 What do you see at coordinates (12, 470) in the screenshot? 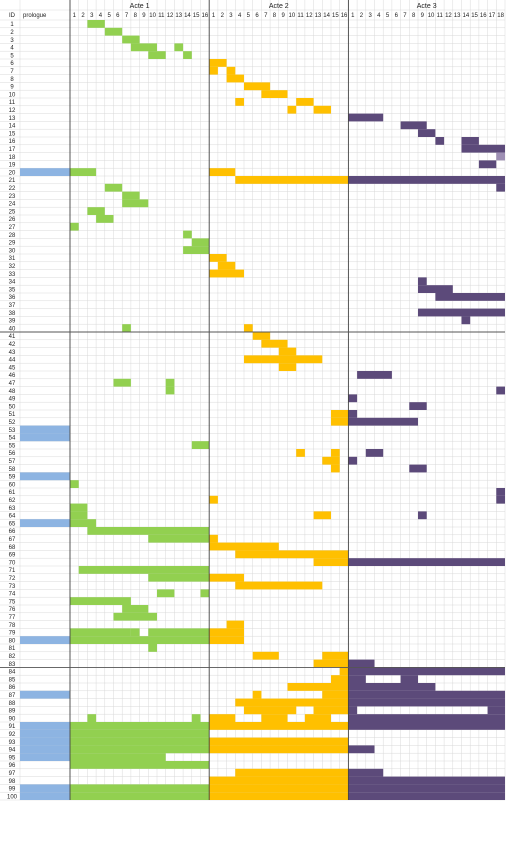
I see `row-id-label: 58` at bounding box center [12, 470].